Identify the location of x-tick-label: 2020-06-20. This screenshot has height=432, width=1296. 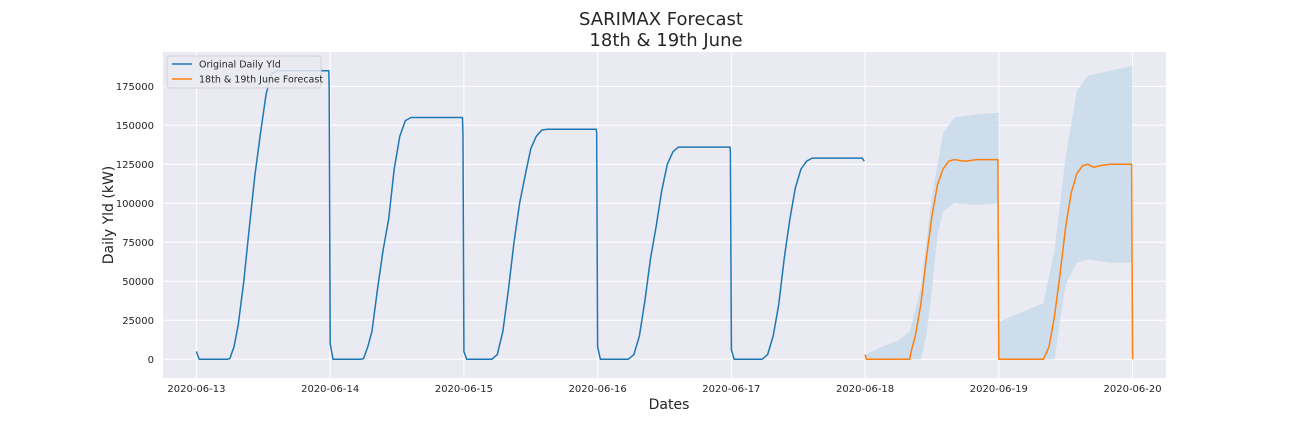
(1133, 389).